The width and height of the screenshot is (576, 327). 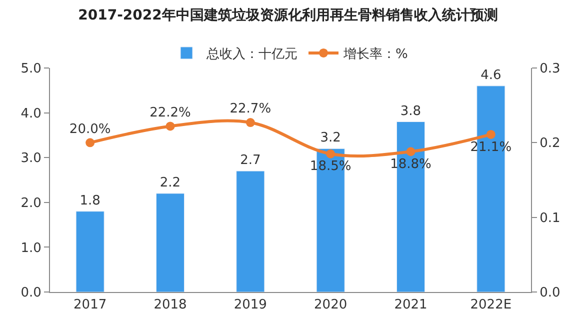 I want to click on legend-label: 总收入：十亿元, so click(x=252, y=54).